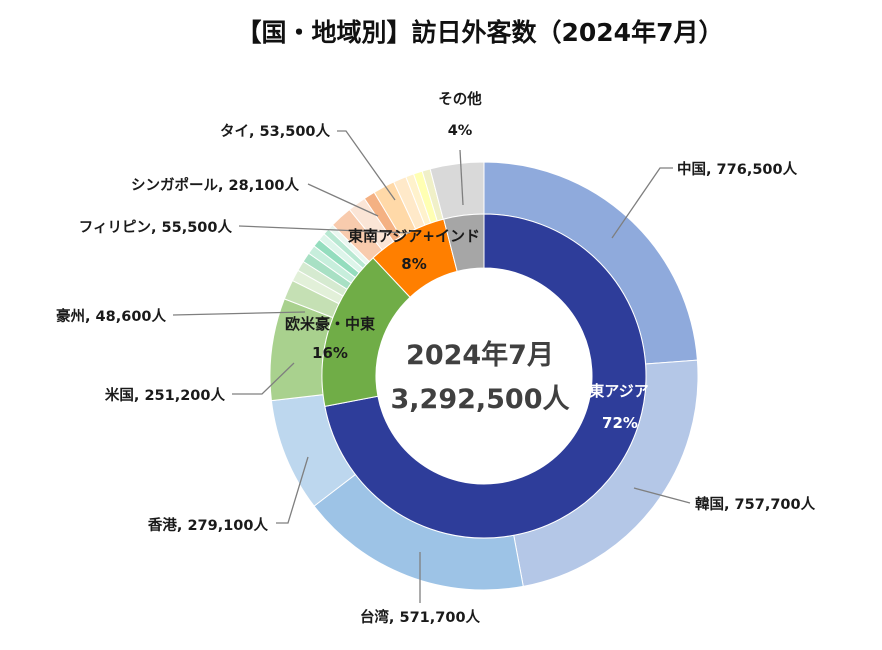  What do you see at coordinates (480, 355) in the screenshot?
I see `center-month: 2024年7月` at bounding box center [480, 355].